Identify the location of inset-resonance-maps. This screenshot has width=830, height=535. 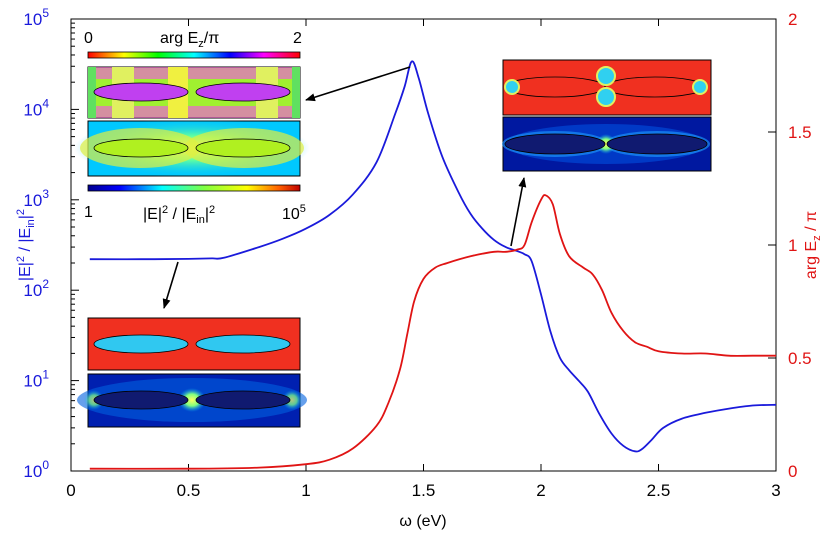
(192, 122).